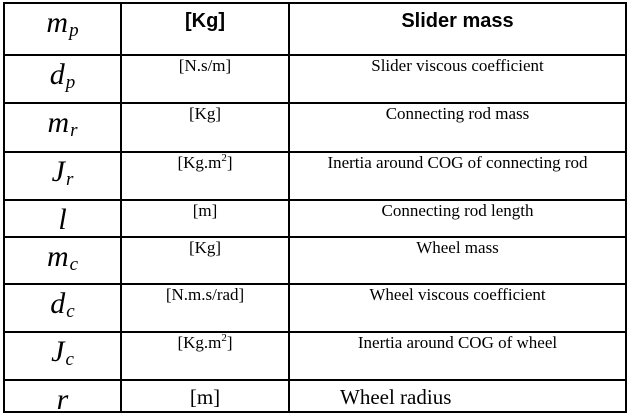 This screenshot has width=629, height=413. What do you see at coordinates (457, 308) in the screenshot?
I see `description-cell: Wheel viscous coefficient` at bounding box center [457, 308].